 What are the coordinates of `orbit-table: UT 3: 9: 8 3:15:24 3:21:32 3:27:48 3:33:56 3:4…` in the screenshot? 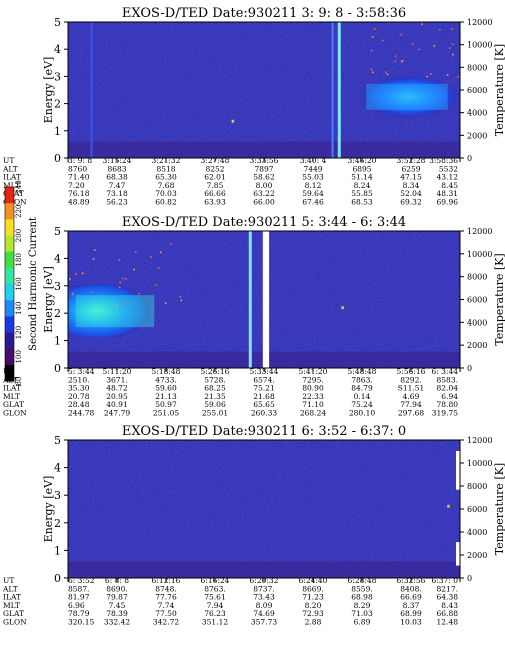 It's located at (230, 181).